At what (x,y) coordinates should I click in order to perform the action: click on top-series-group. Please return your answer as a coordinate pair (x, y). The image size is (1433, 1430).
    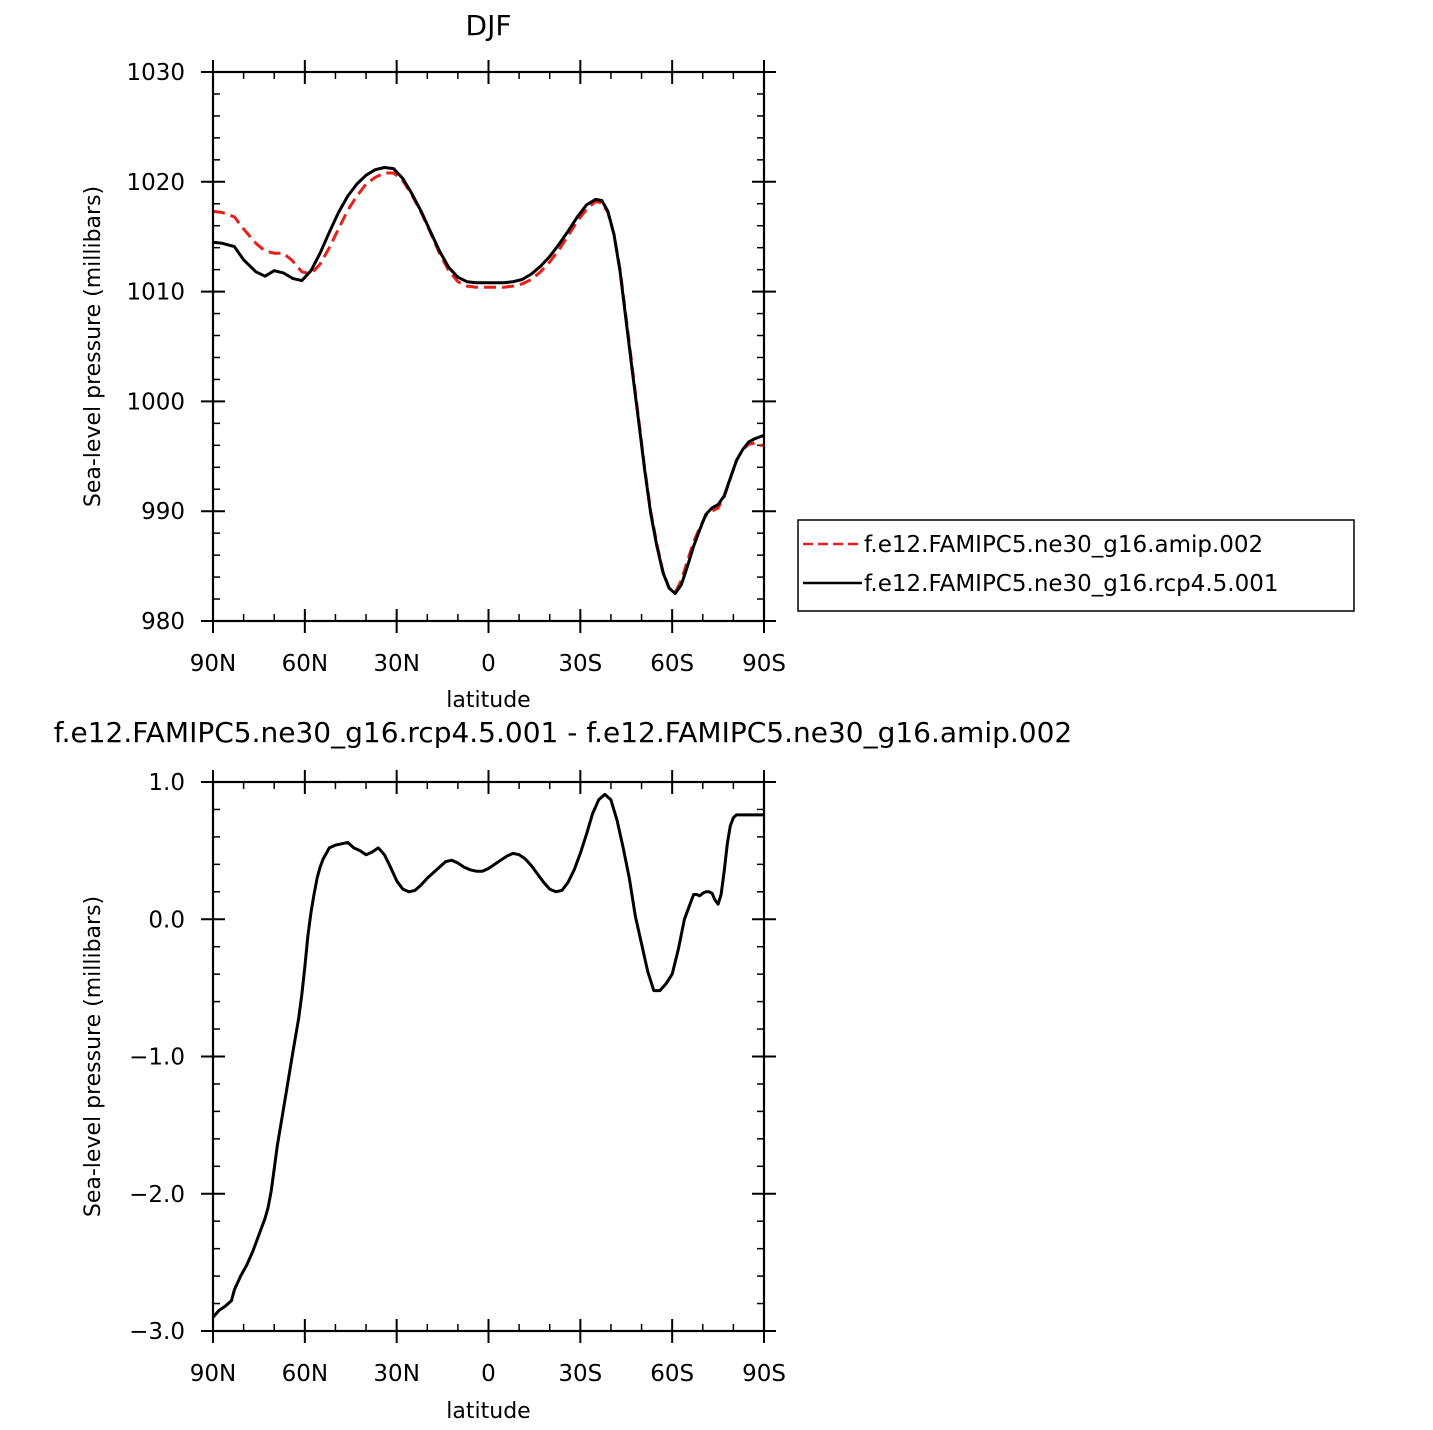
    Looking at the image, I should click on (488, 380).